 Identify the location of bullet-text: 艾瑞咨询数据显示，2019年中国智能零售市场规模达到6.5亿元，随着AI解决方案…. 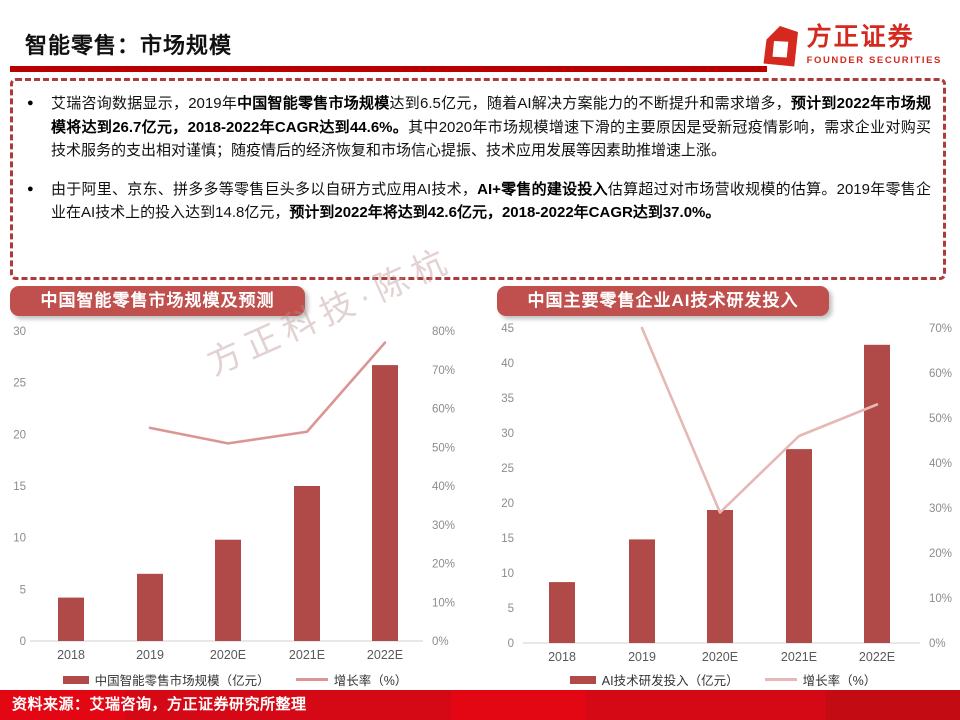
(491, 127).